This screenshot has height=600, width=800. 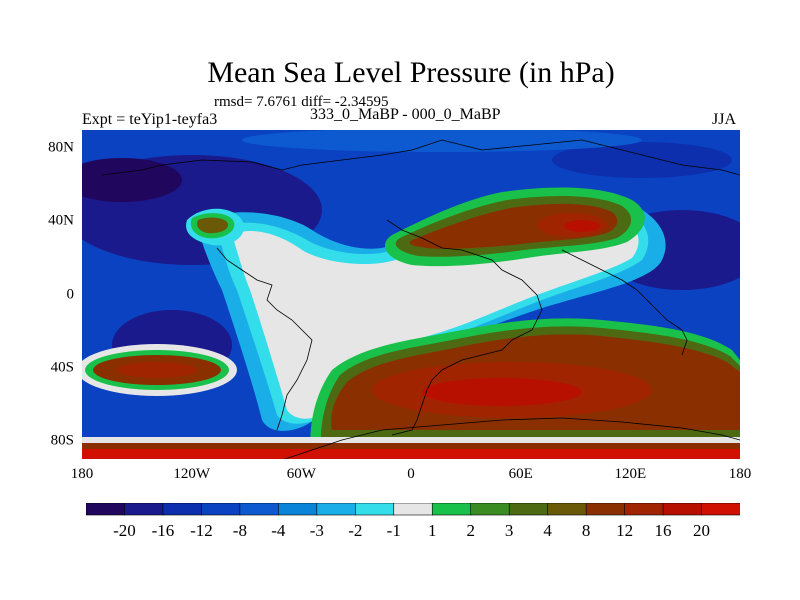 I want to click on x-tick-label: 0, so click(x=411, y=474).